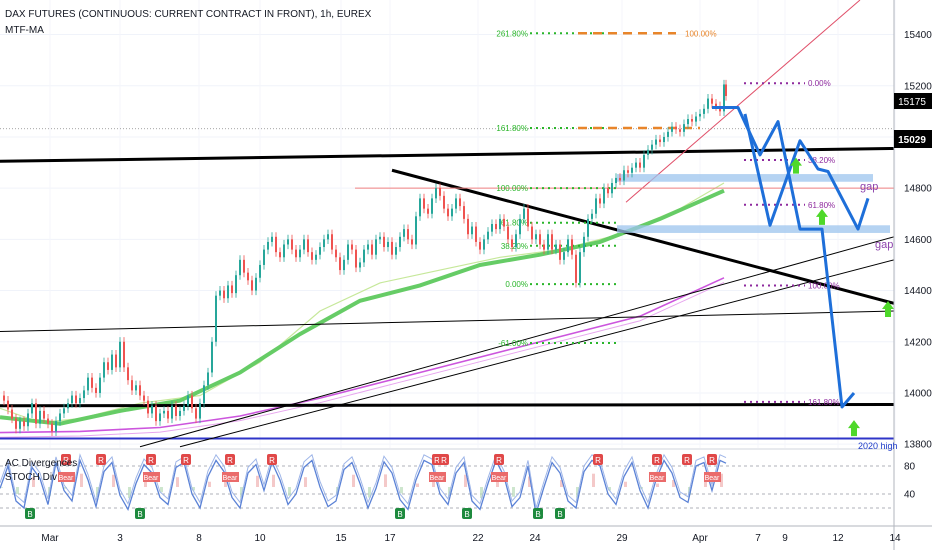 The image size is (932, 550). I want to click on price-tick-14800: 14800, so click(918, 189).